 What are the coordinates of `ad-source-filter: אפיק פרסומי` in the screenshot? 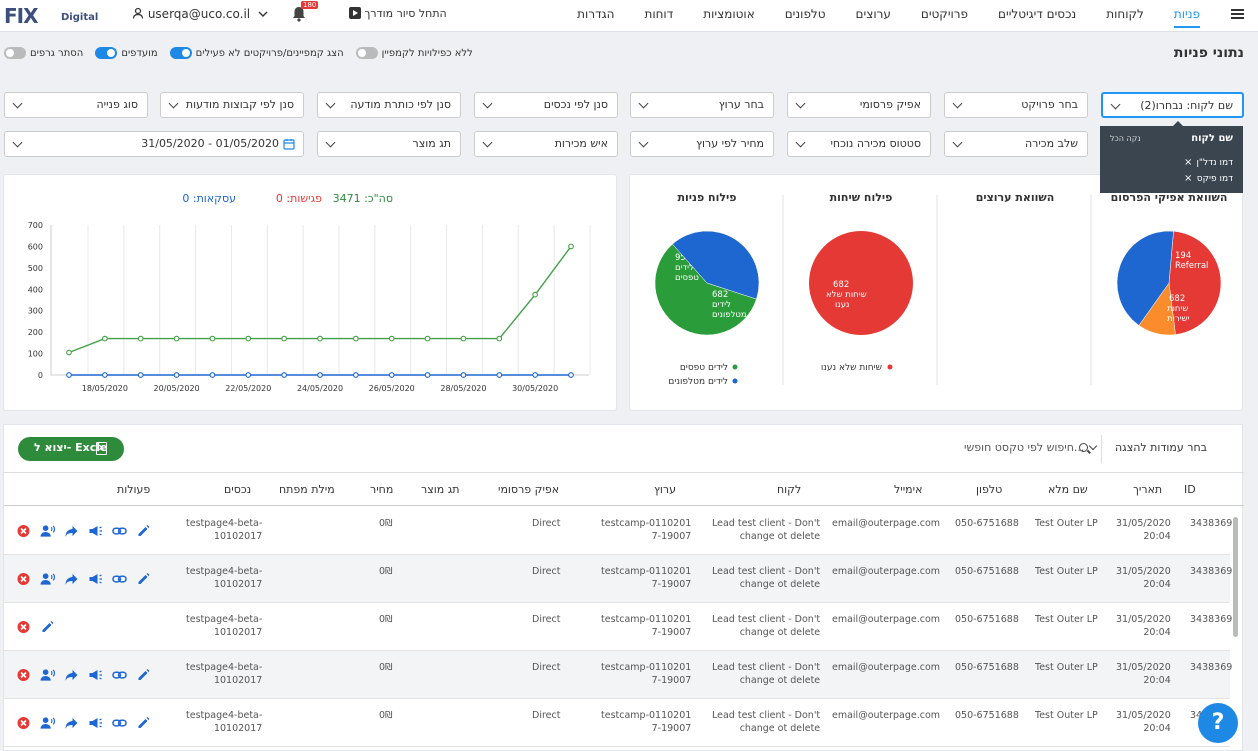 It's located at (859, 105).